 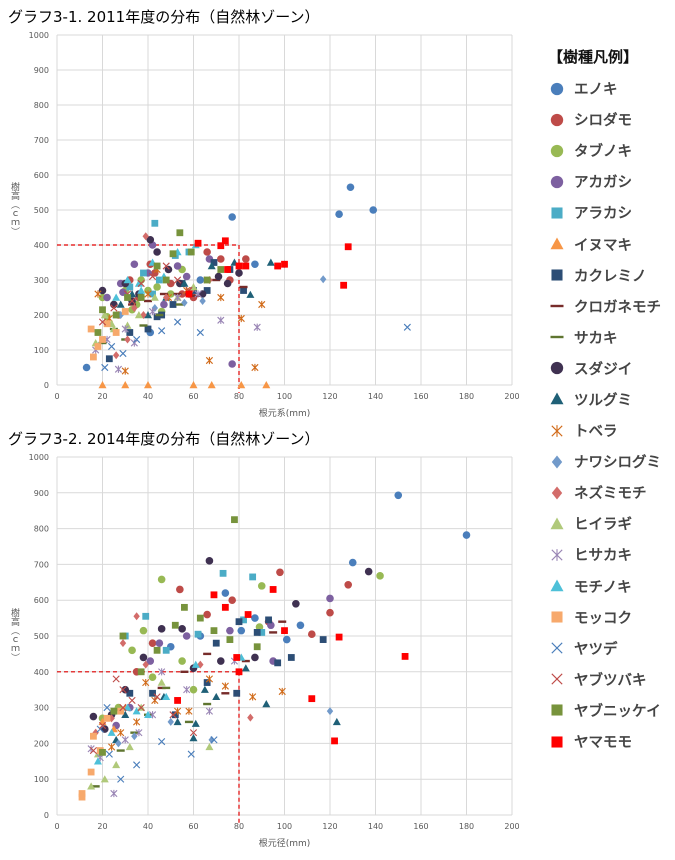 What do you see at coordinates (610, 368) in the screenshot?
I see `legend-item: スダジイ` at bounding box center [610, 368].